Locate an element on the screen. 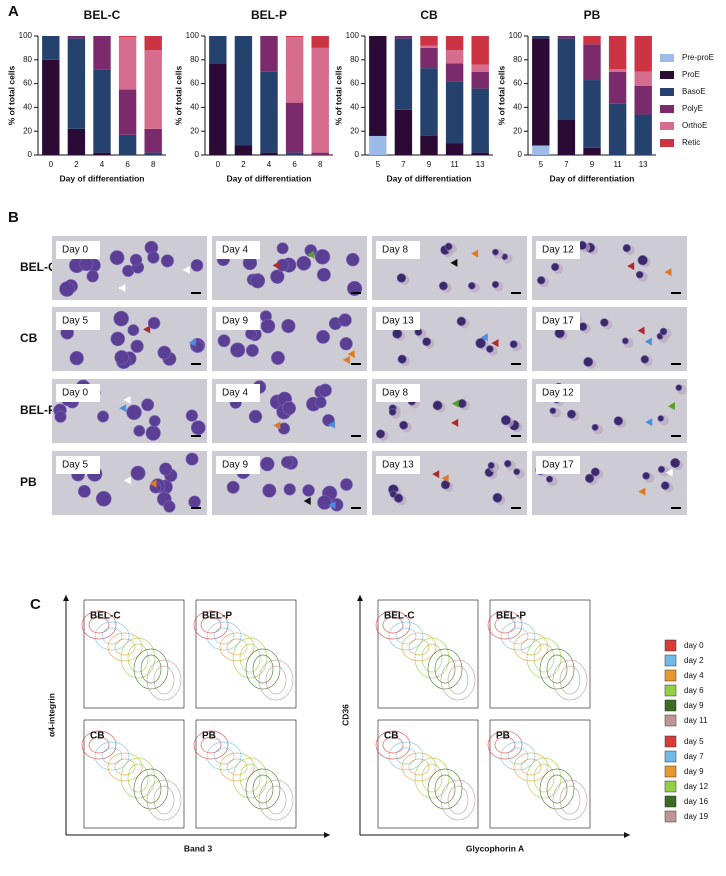 Image resolution: width=726 pixels, height=876 pixels. y-tick-label: 20 is located at coordinates (27, 130).